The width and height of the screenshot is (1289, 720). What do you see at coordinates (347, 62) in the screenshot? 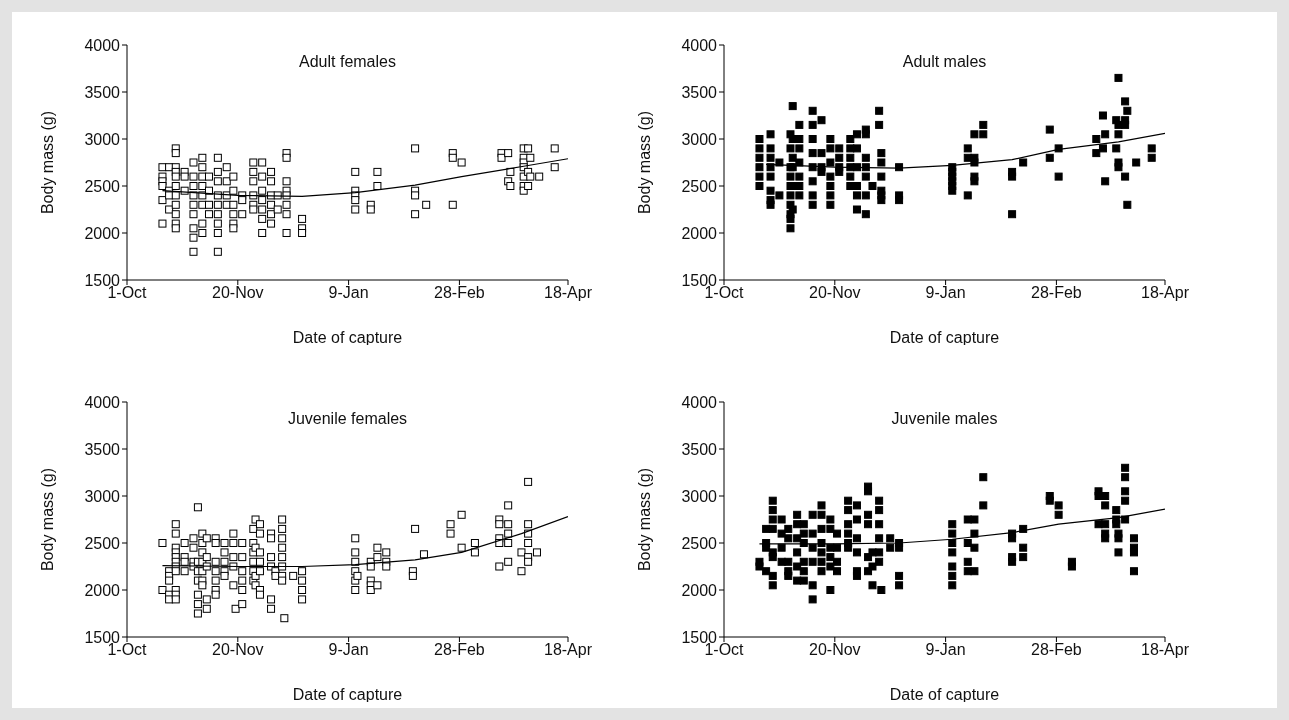
I see `text: Adult females` at bounding box center [347, 62].